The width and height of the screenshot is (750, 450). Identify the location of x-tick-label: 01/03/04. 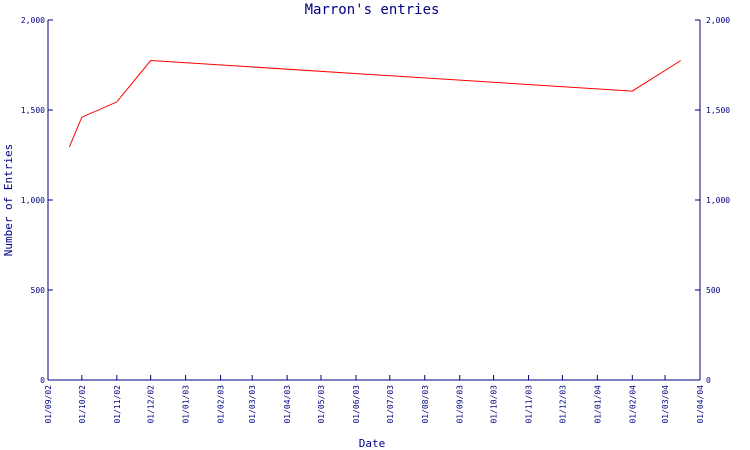
(665, 404).